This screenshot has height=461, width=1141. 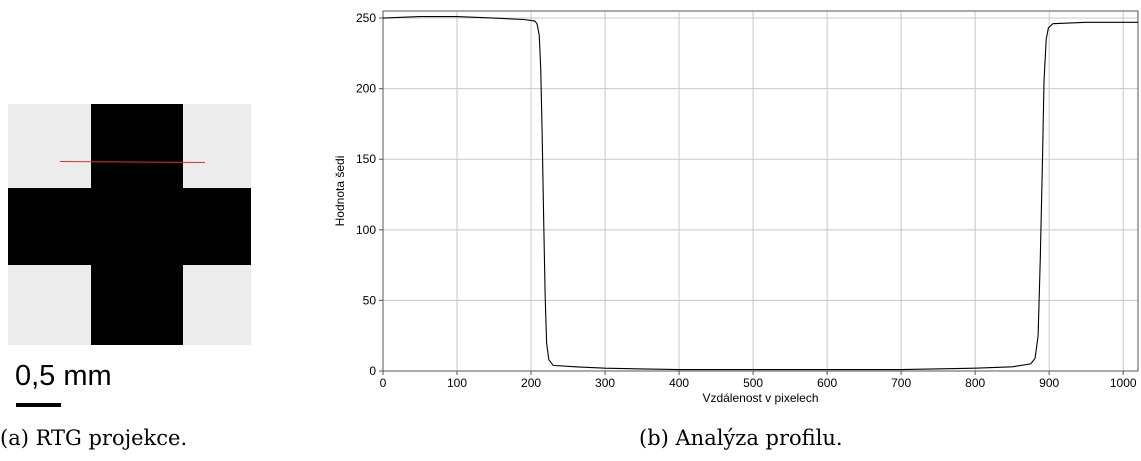 I want to click on y-tick-label: 100, so click(x=366, y=230).